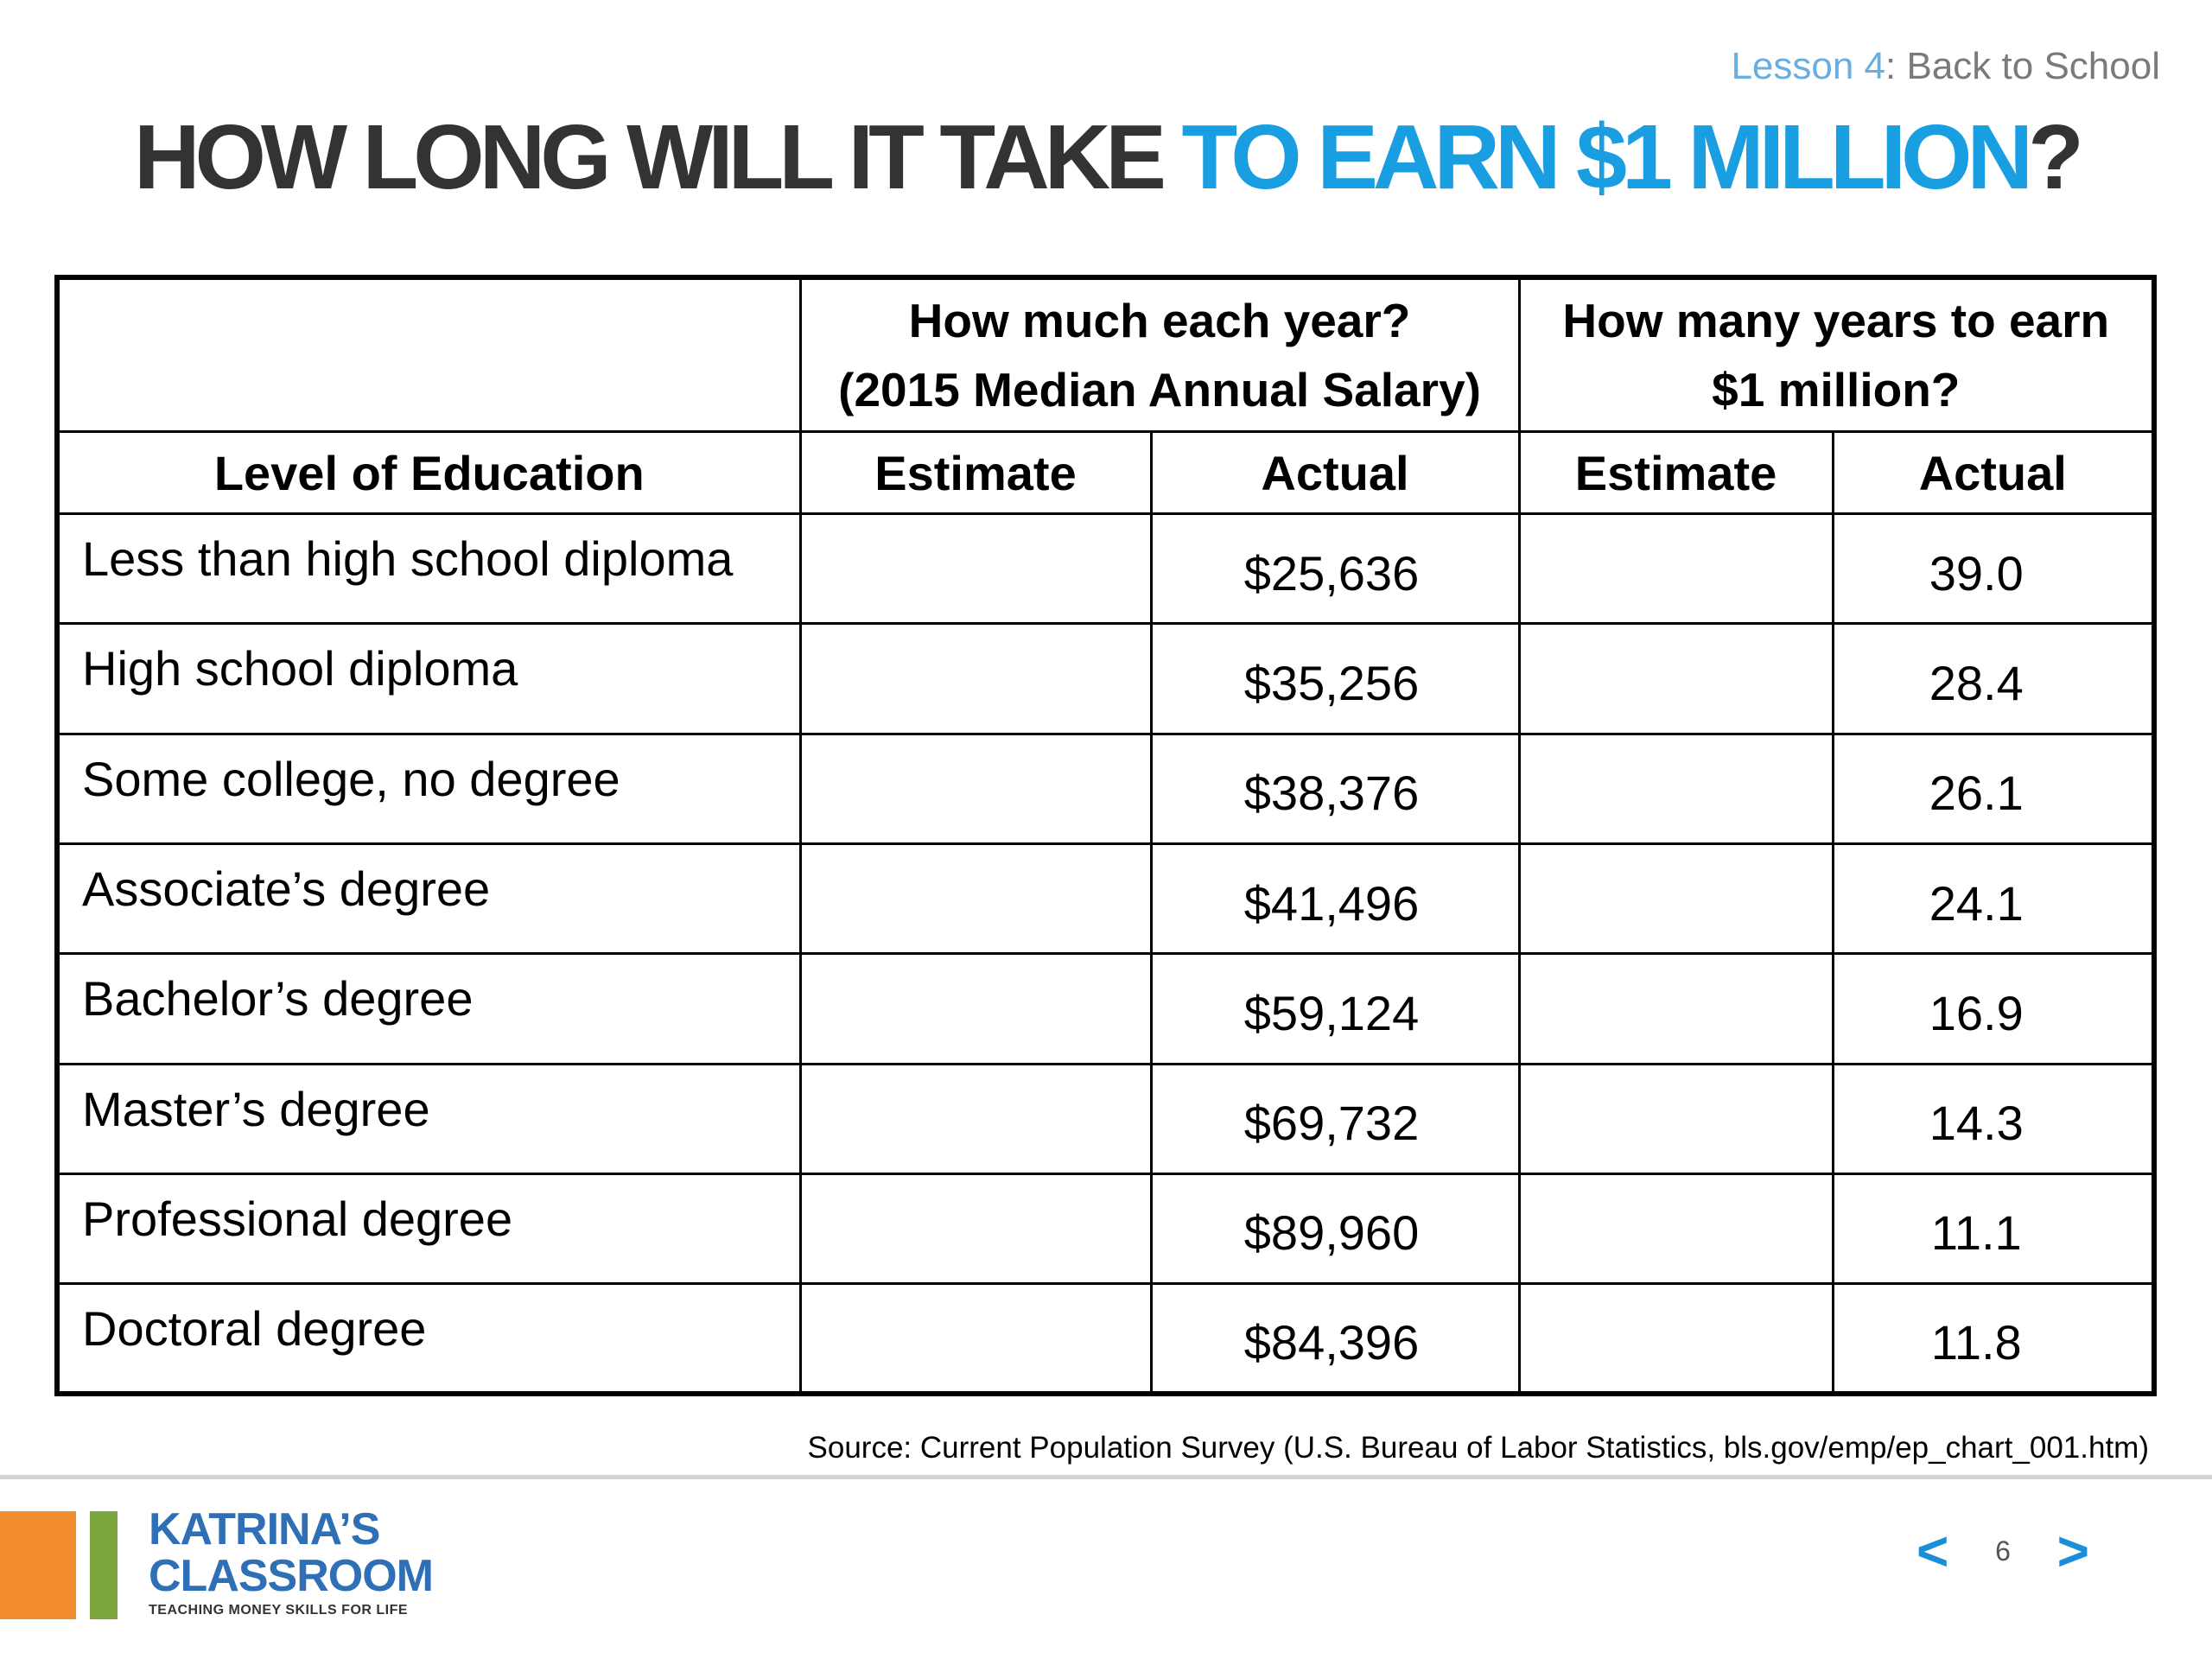 This screenshot has width=2212, height=1659. Describe the element at coordinates (1335, 1338) in the screenshot. I see `salary-actual-cell: $84,396` at that location.